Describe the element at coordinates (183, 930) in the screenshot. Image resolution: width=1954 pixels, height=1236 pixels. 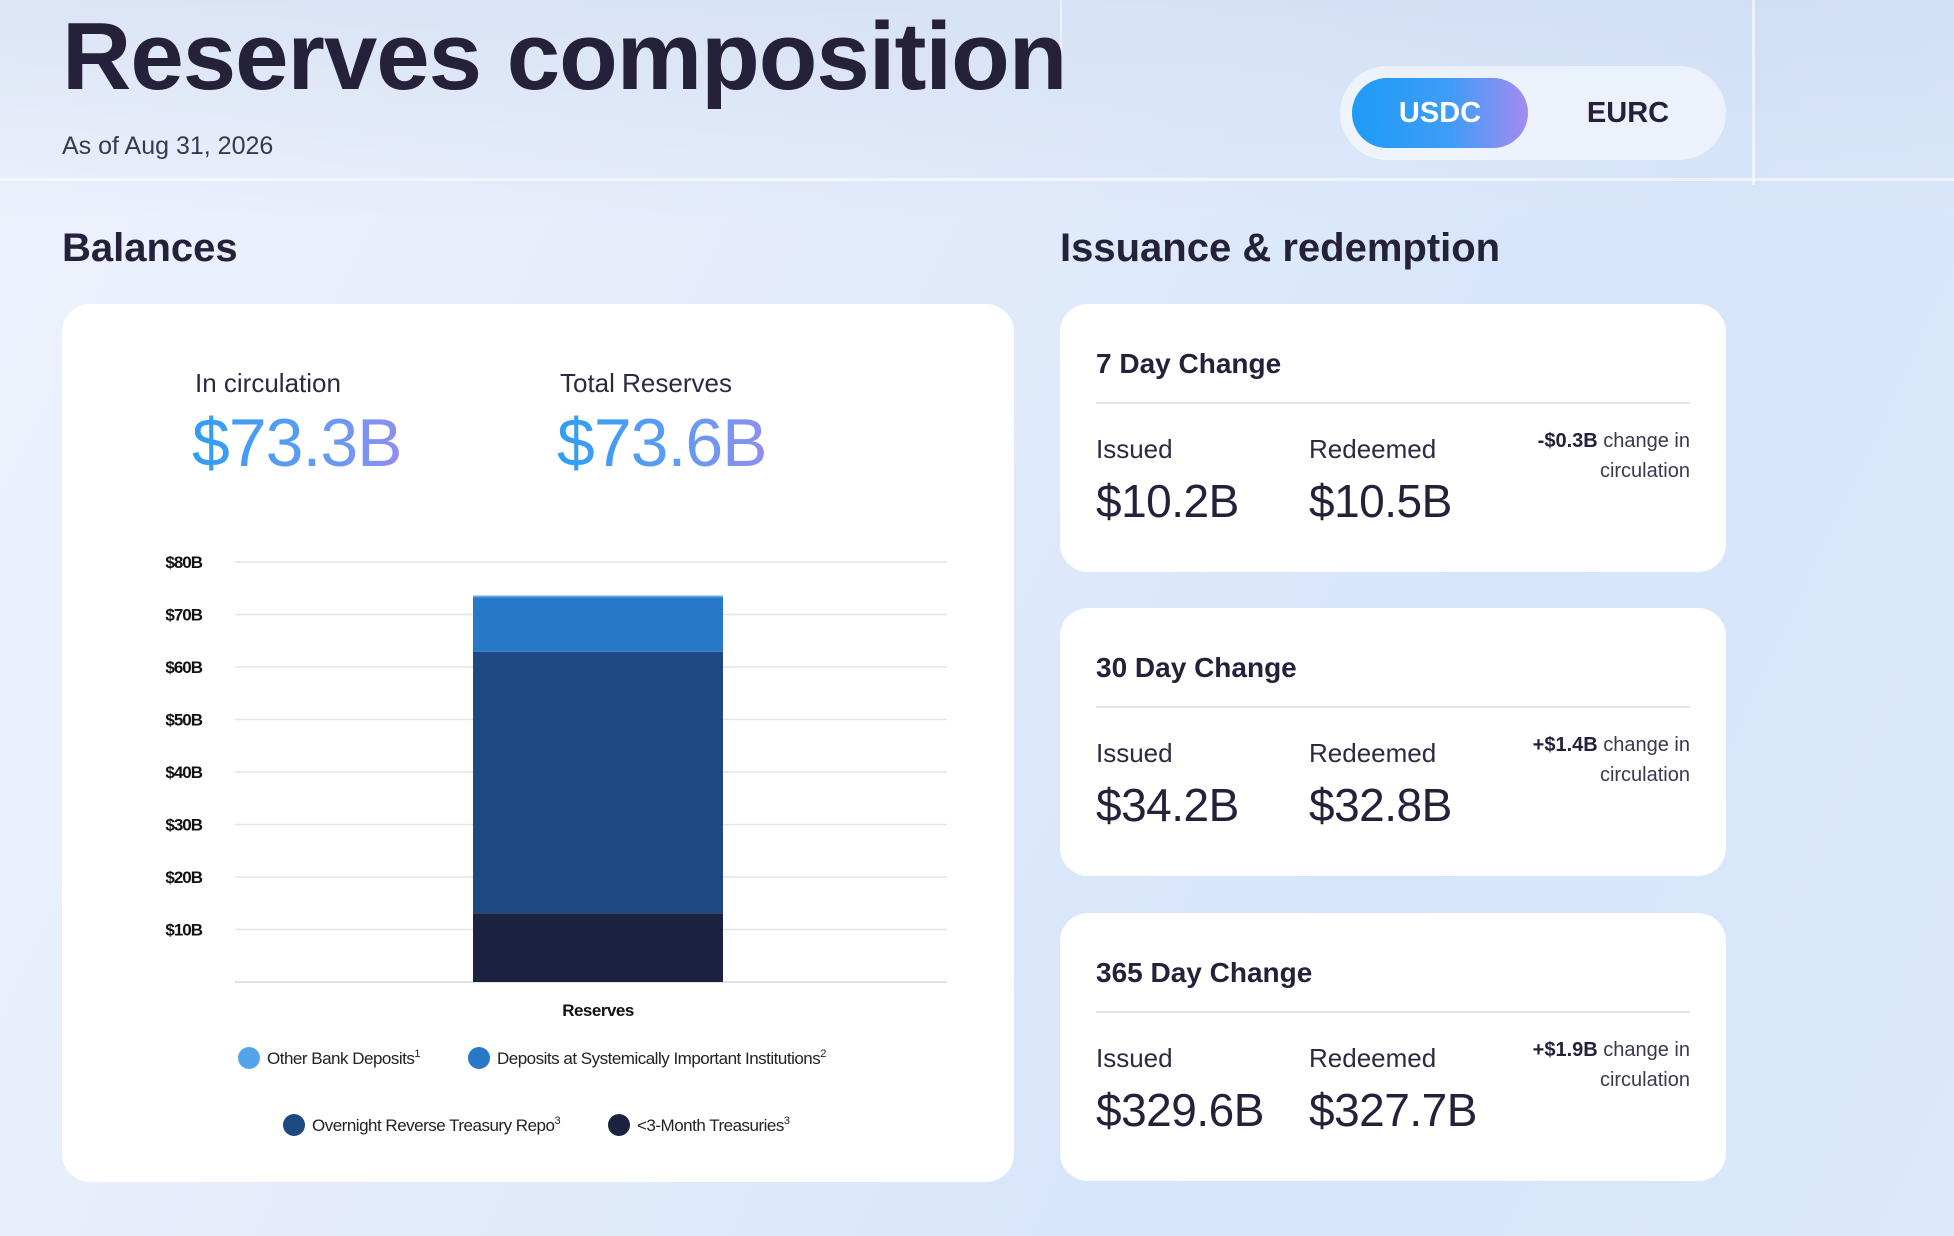
I see `y-tick-label: $10B` at that location.